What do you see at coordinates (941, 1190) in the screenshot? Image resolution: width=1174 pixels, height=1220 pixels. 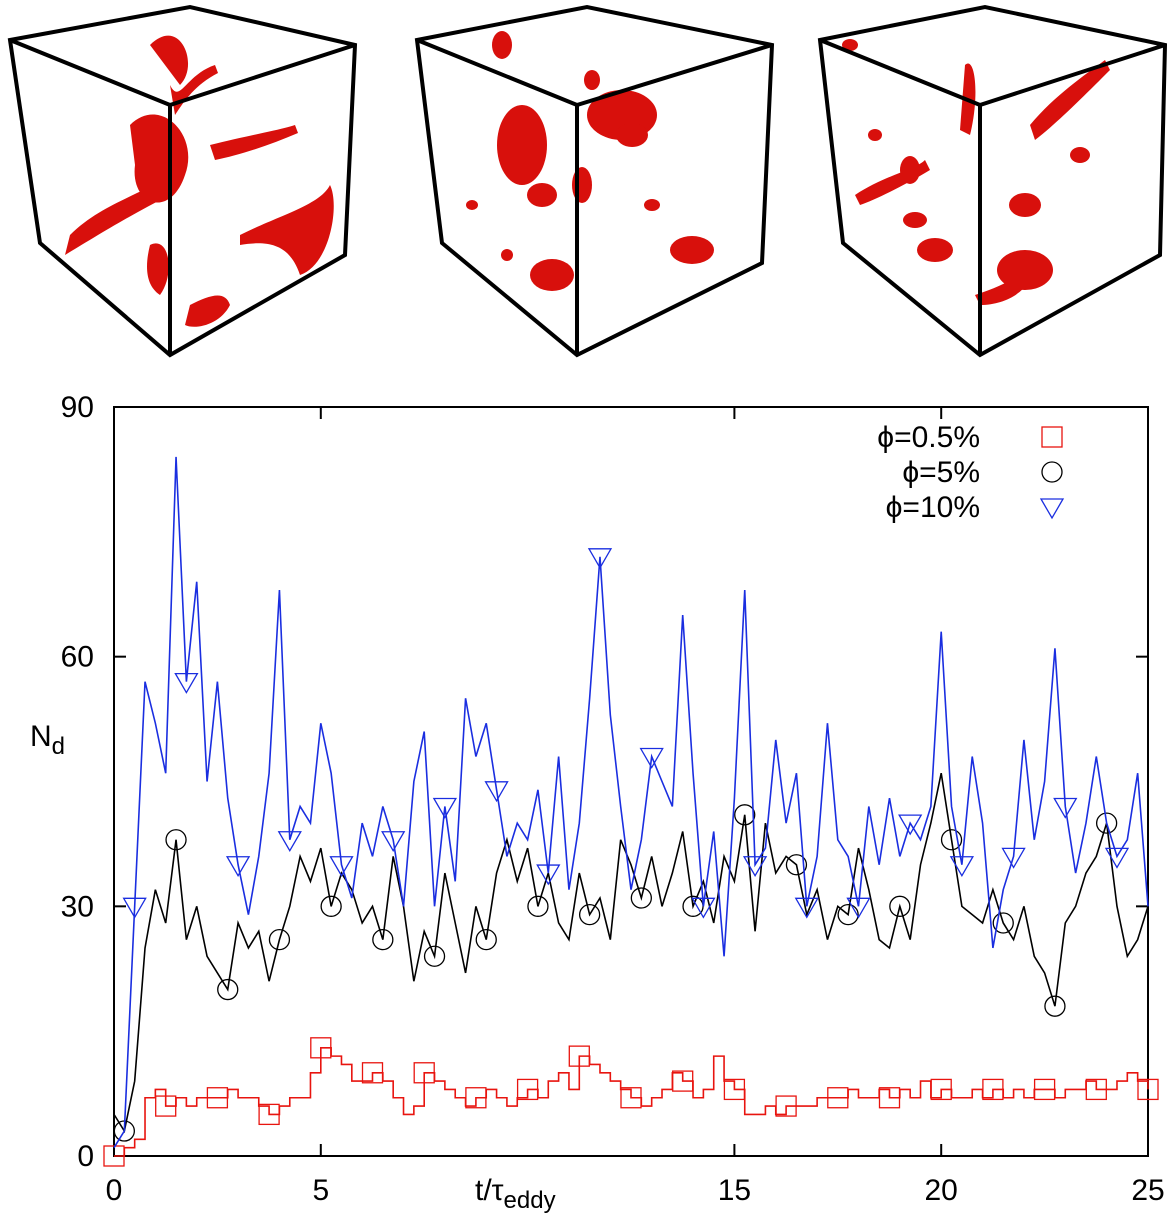 I see `x-tick-label: 20` at bounding box center [941, 1190].